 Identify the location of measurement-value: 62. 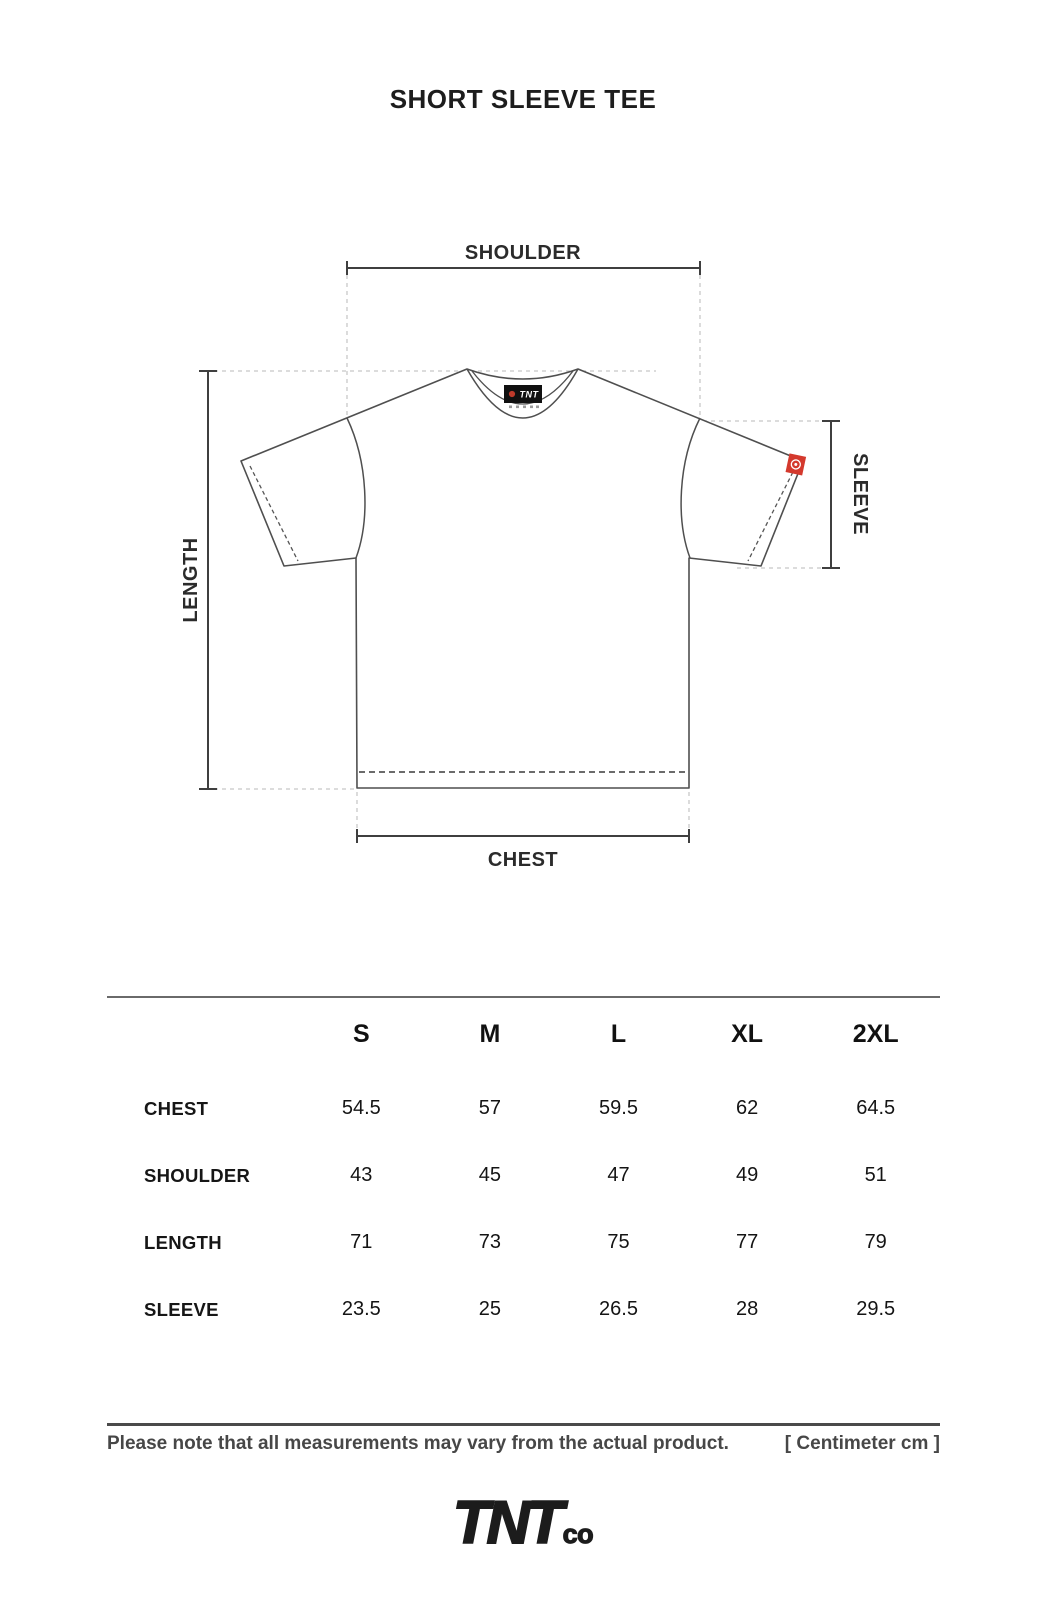
(747, 1108).